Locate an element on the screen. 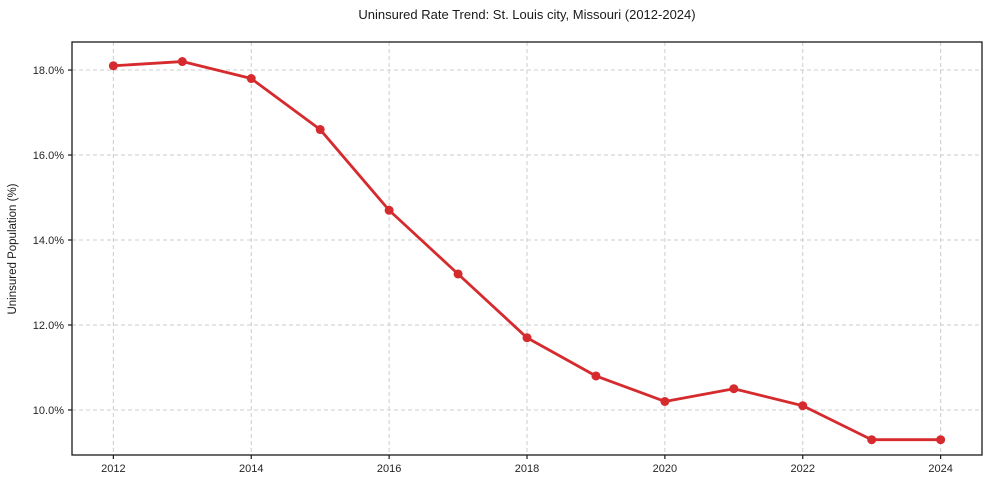 Image resolution: width=989 pixels, height=490 pixels. x-tick-label: 2022 is located at coordinates (803, 469).